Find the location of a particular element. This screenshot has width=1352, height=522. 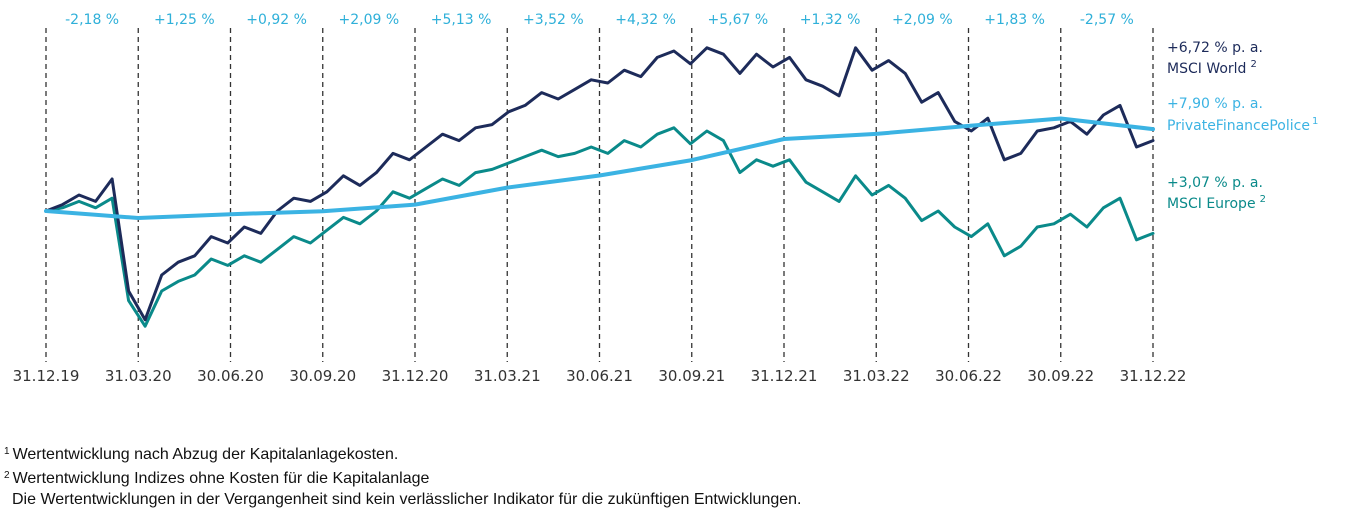

quarter-return-label: -2,18 % is located at coordinates (92, 20).